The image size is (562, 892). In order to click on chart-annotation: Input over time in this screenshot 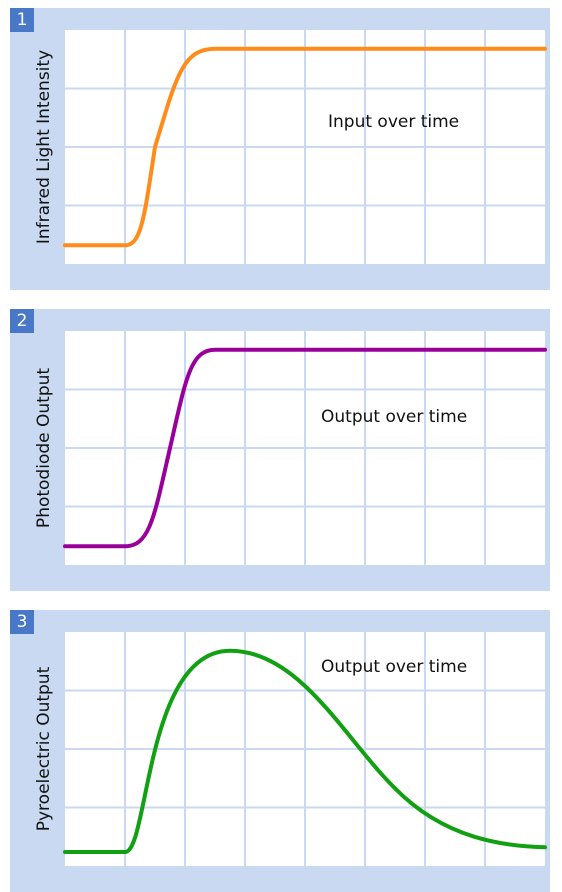, I will do `click(393, 122)`.